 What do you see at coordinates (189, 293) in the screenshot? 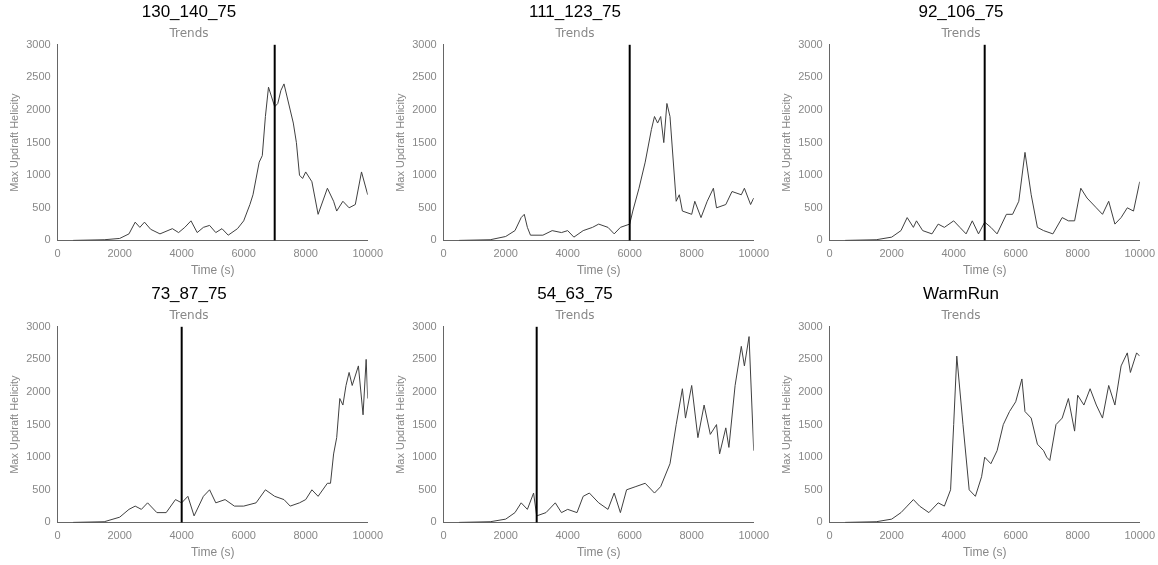
I see `chart-title: 73_87_75` at bounding box center [189, 293].